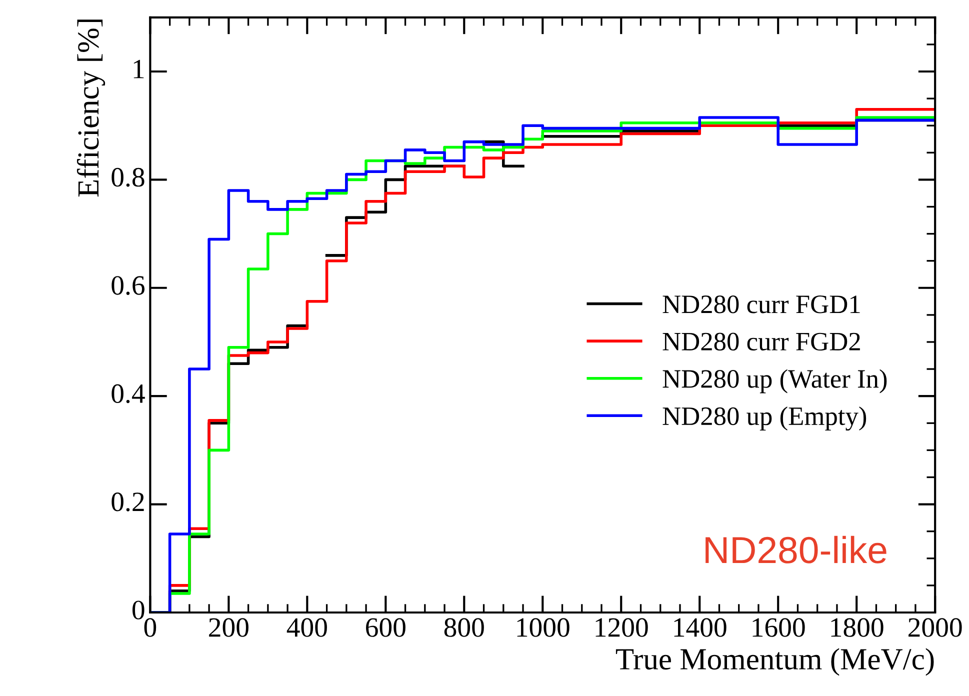 This screenshot has width=969, height=696. What do you see at coordinates (128, 502) in the screenshot?
I see `y-tick-label: 0.2` at bounding box center [128, 502].